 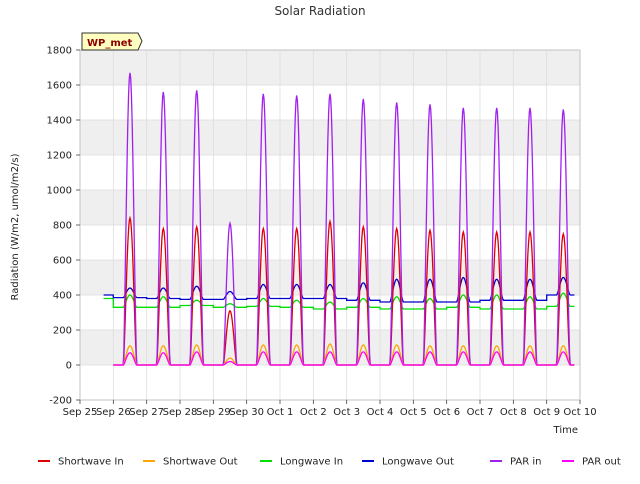 I want to click on legend-label: Longwave In, so click(x=311, y=462).